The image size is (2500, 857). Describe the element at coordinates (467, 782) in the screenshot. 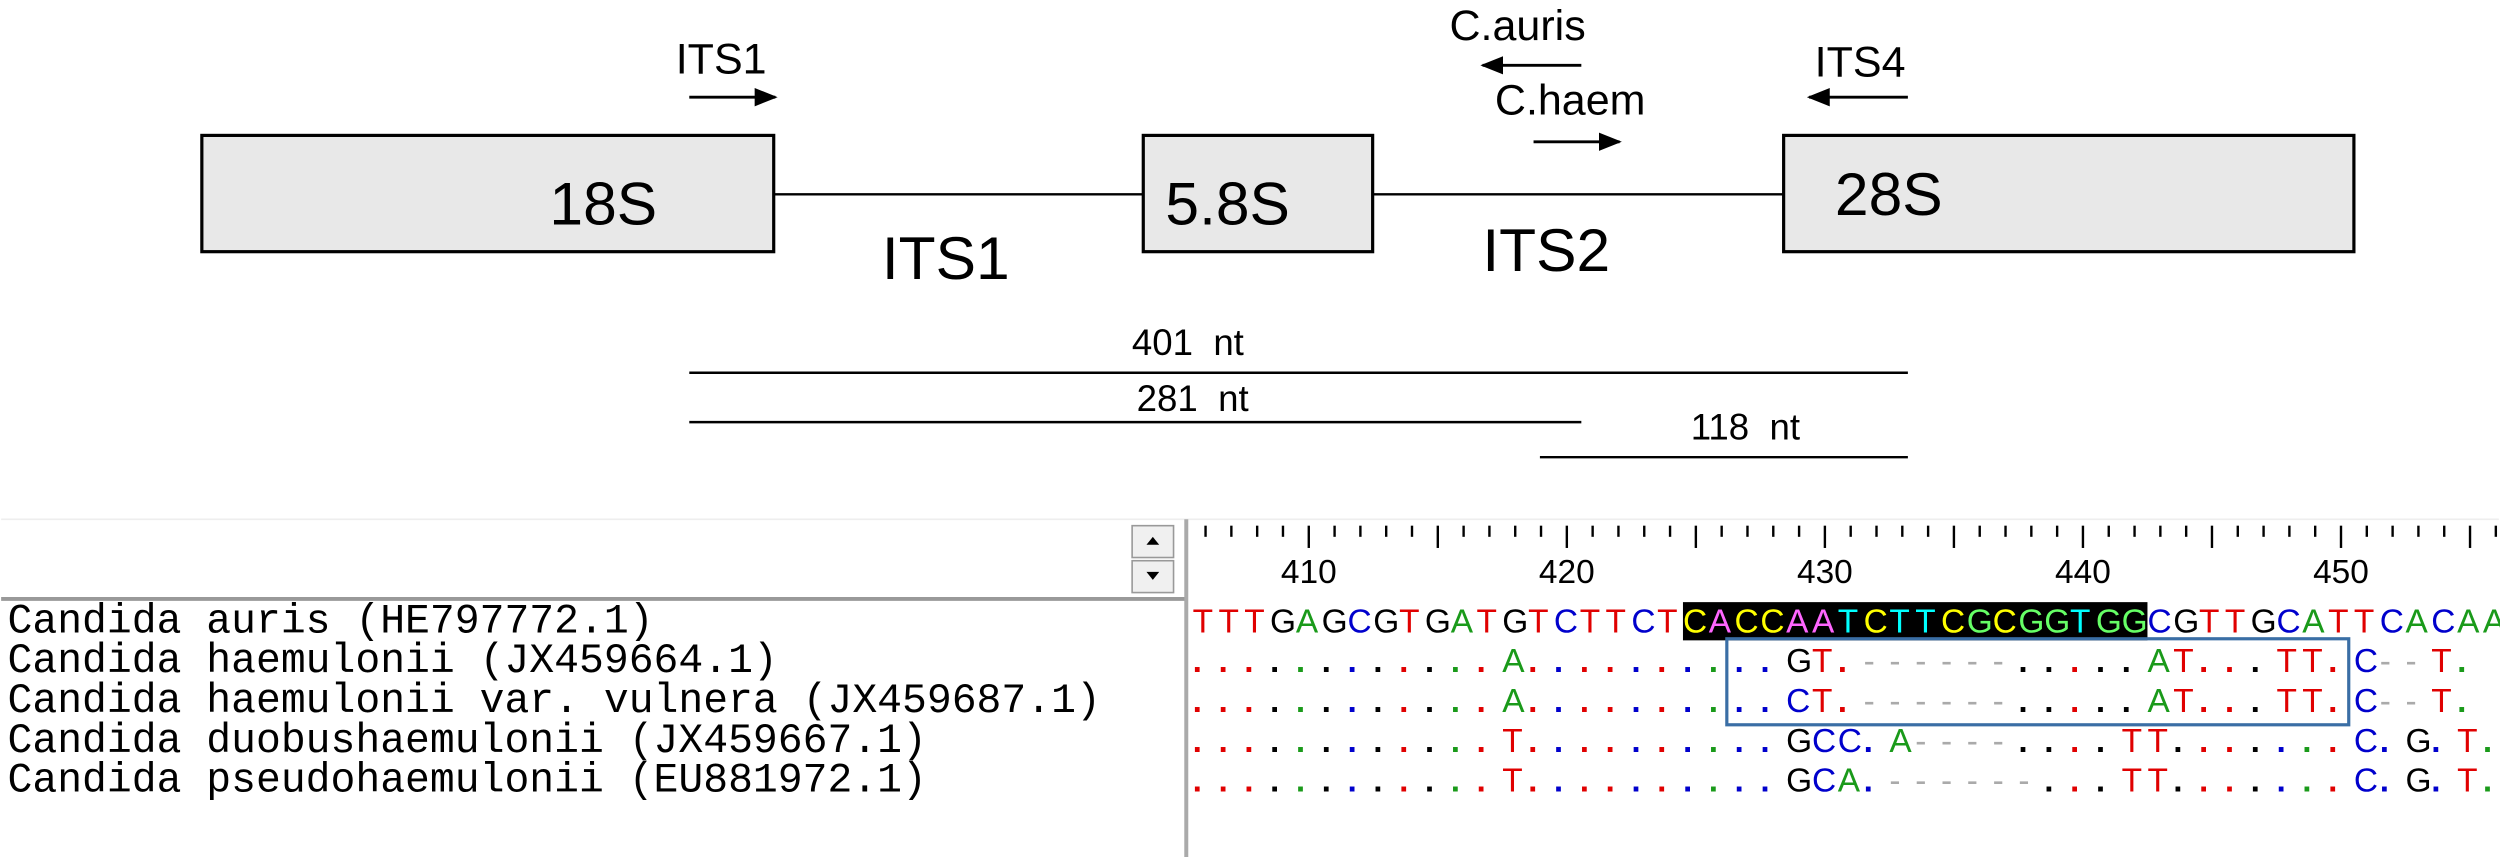

I see `sequence-name: Candida pseudohaemulonii (EU881972.1)` at that location.